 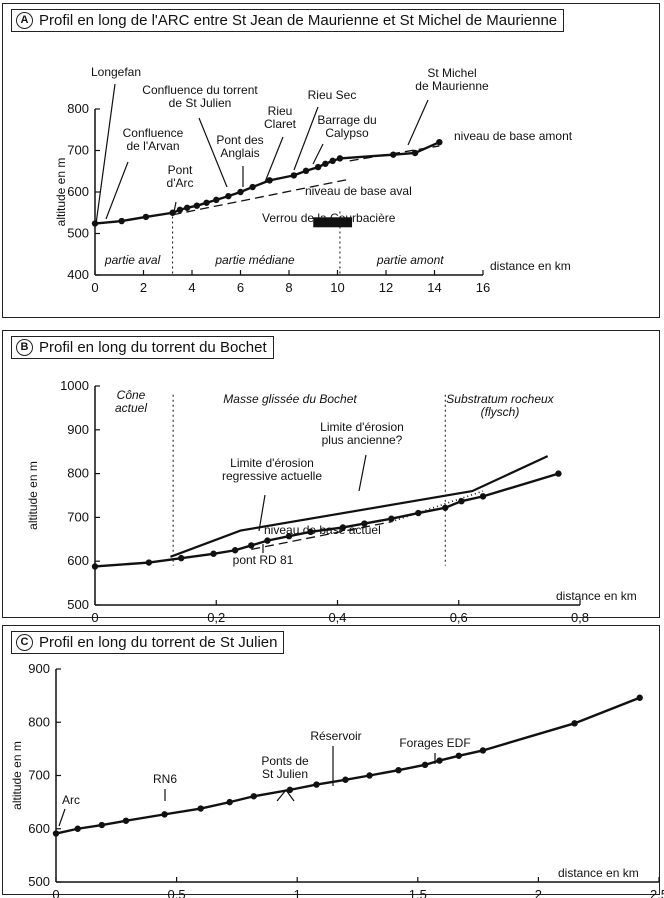 I want to click on chart-c-y-tick-label: 800, so click(x=39, y=721).